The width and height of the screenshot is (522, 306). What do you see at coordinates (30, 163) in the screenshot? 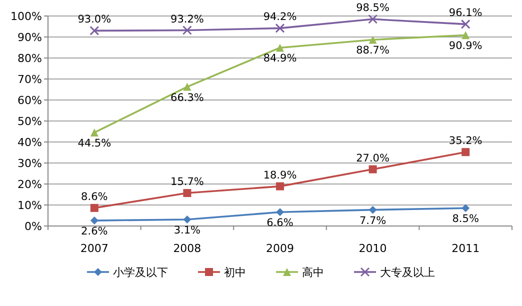
I see `y-tick-label: 30%` at bounding box center [30, 163].